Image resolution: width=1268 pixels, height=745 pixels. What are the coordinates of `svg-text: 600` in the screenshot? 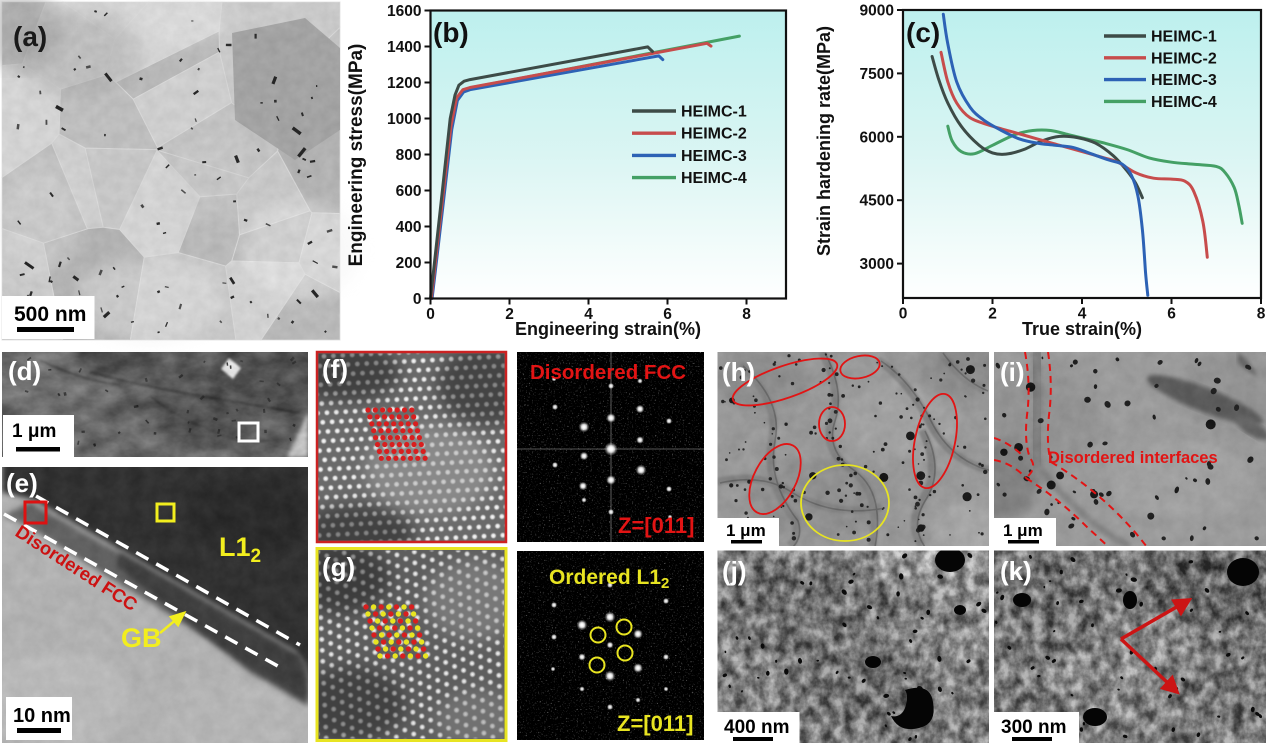 It's located at (409, 191).